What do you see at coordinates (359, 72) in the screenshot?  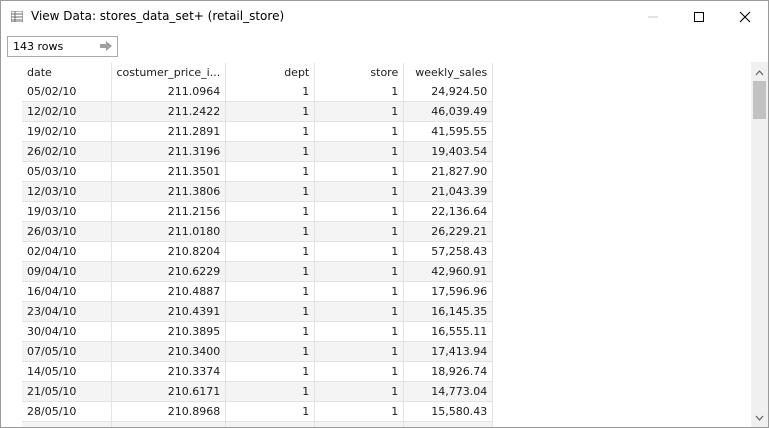 I see `column-header-store: store` at bounding box center [359, 72].